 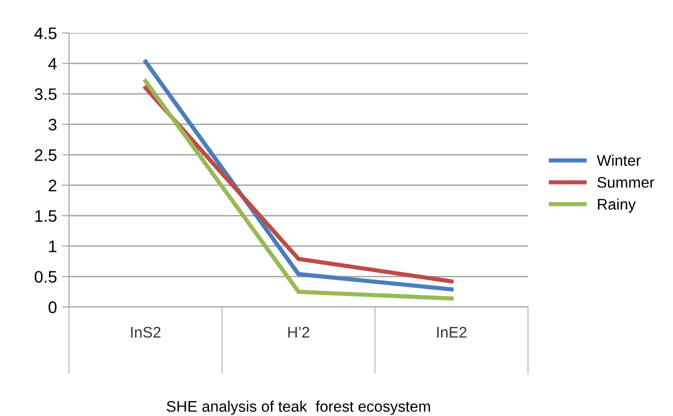 I want to click on y-tick-label: 4.5, so click(x=45, y=34).